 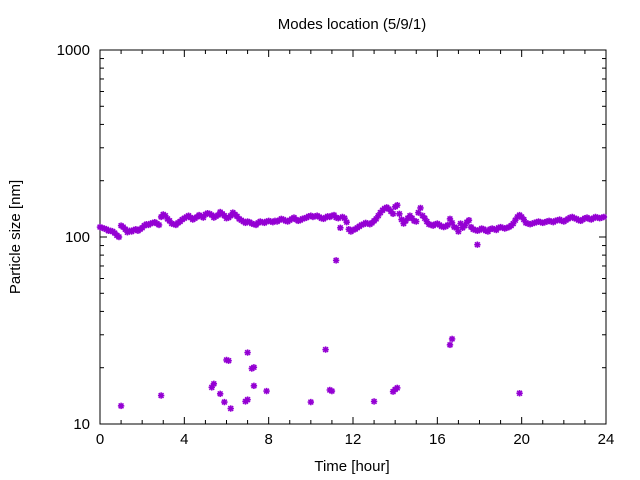 I want to click on x-tick-label: 24, so click(x=606, y=439).